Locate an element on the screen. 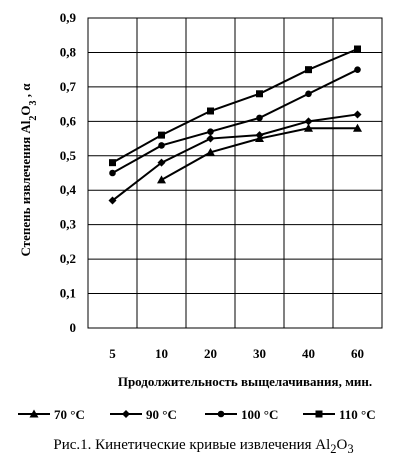 Image resolution: width=407 pixels, height=469 pixels. y-tick-label: 0,2 is located at coordinates (68, 258).